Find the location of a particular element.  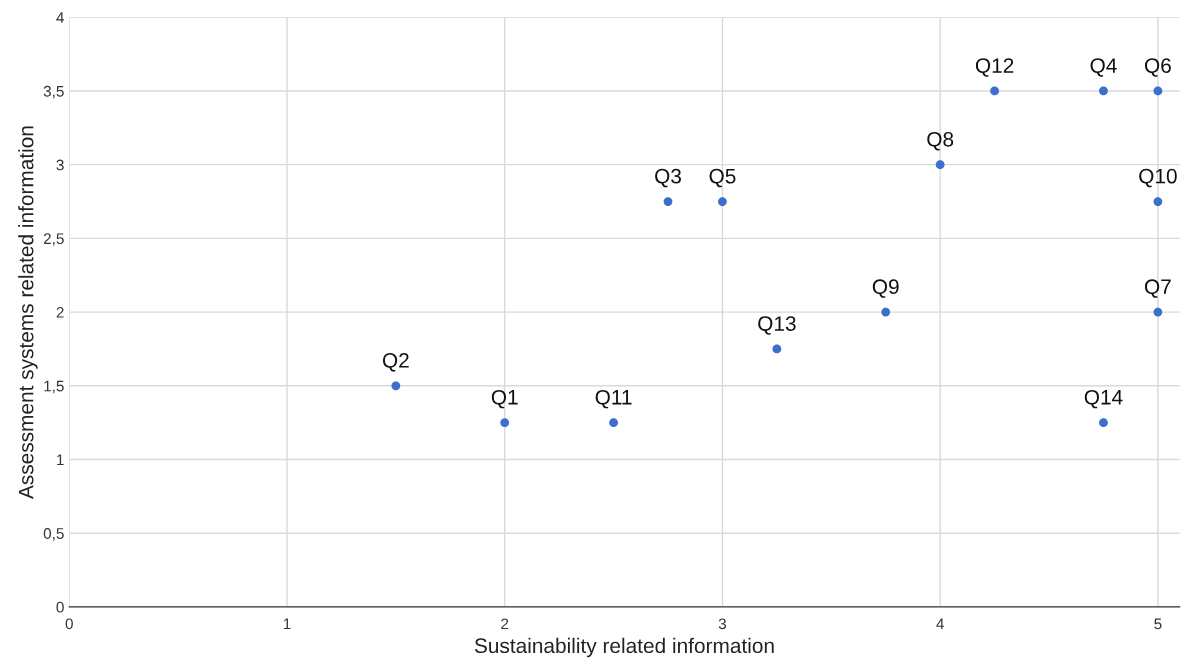

annotation: Q2 is located at coordinates (395, 362).